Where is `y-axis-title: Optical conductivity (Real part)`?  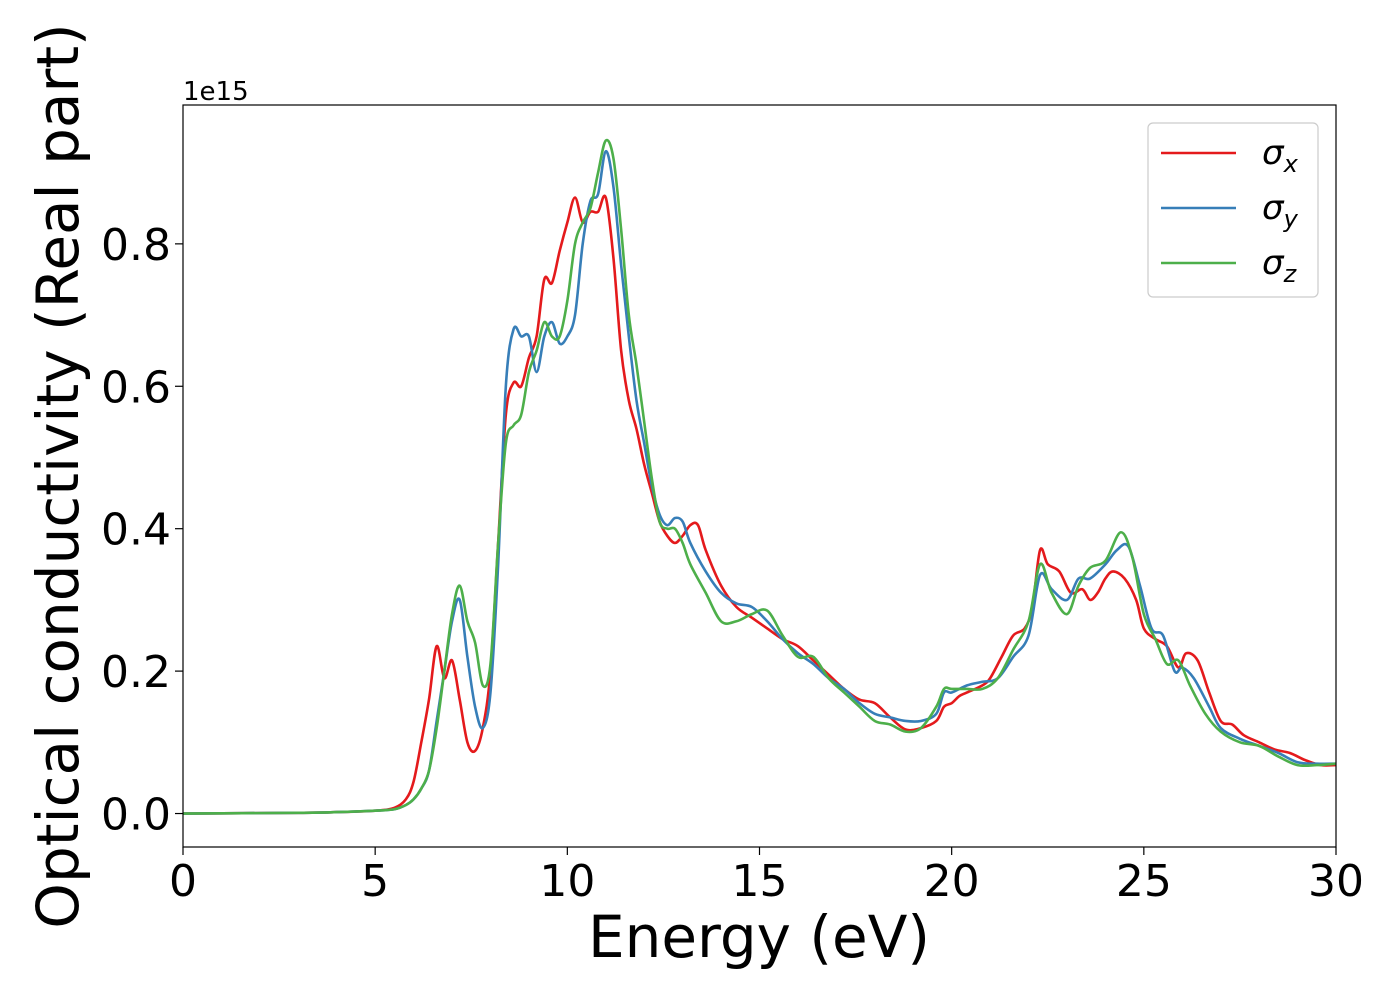 y-axis-title: Optical conductivity (Real part) is located at coordinates (58, 475).